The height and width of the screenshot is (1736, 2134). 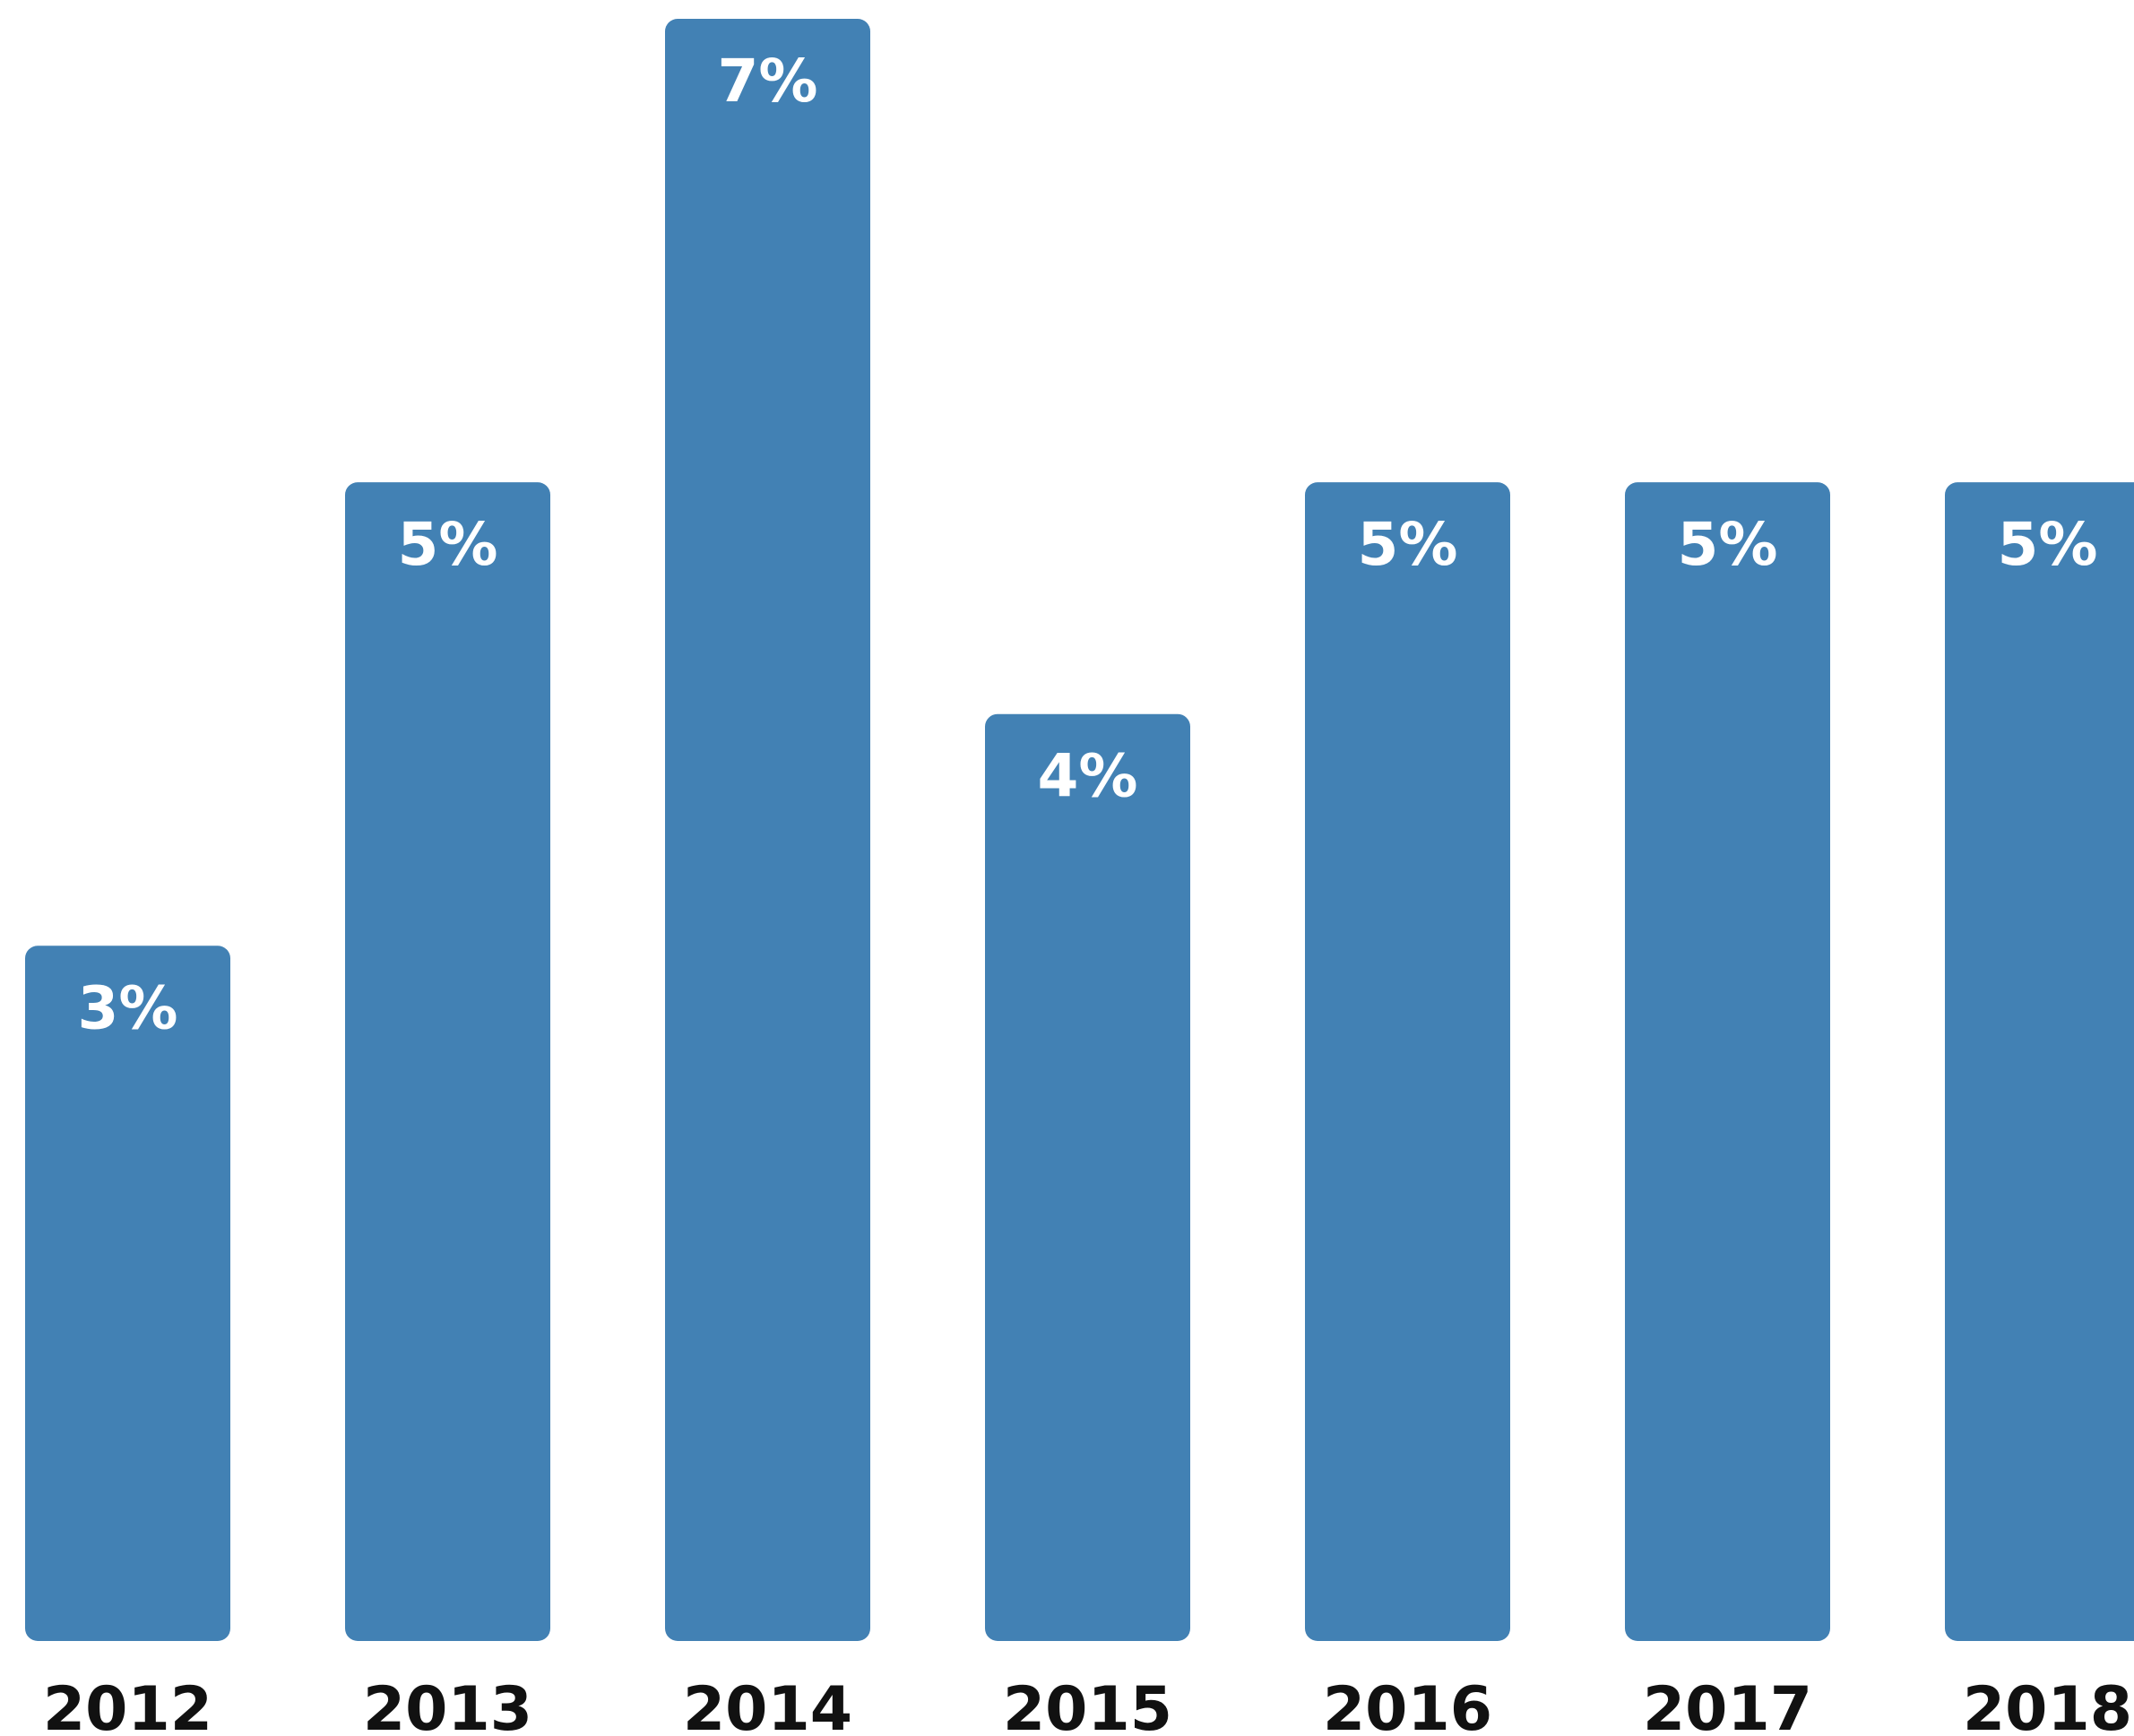 What do you see at coordinates (447, 1705) in the screenshot?
I see `x-tick-label-2013: 2013` at bounding box center [447, 1705].